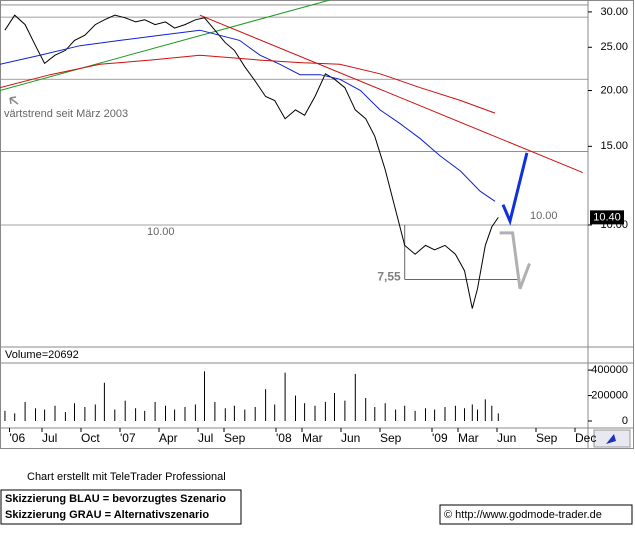 This screenshot has height=537, width=635. Describe the element at coordinates (440, 438) in the screenshot. I see `x-tick-label: '09` at that location.